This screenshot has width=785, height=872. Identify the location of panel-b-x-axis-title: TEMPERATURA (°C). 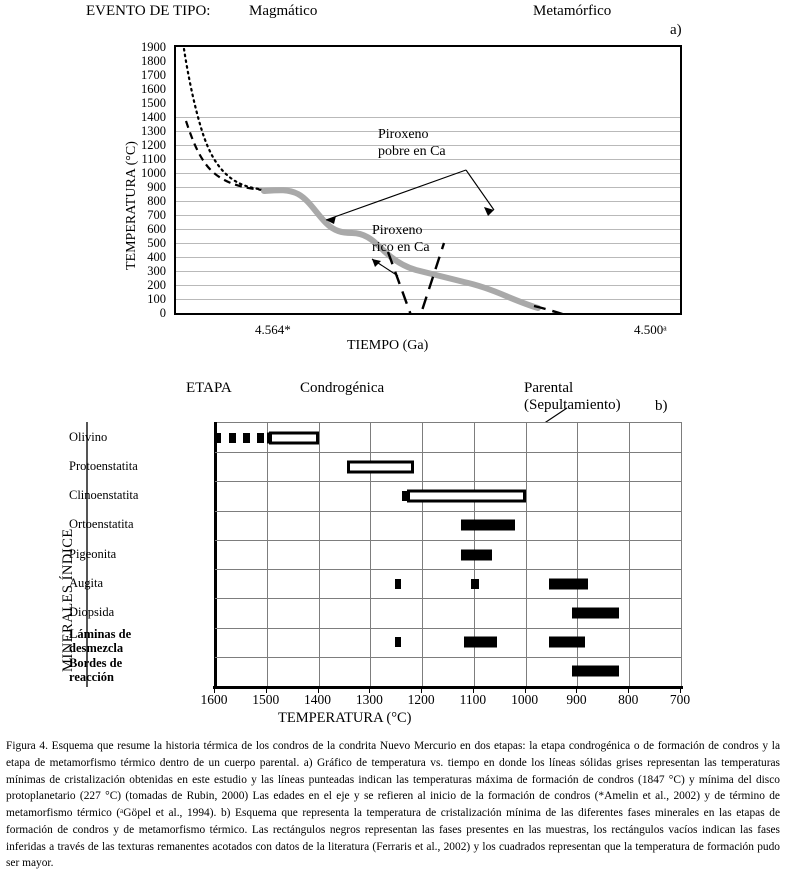
(345, 718).